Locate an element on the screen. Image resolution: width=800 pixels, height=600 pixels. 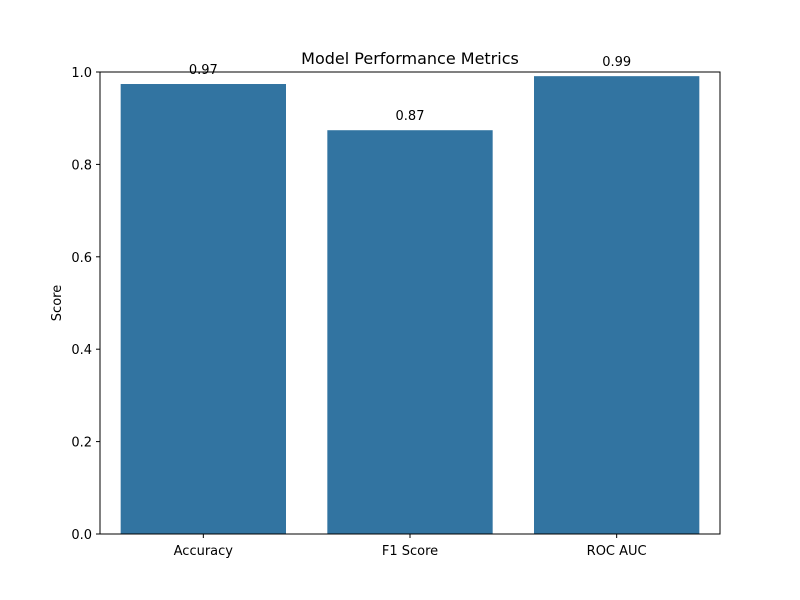
data-label: 0.97 is located at coordinates (203, 70).